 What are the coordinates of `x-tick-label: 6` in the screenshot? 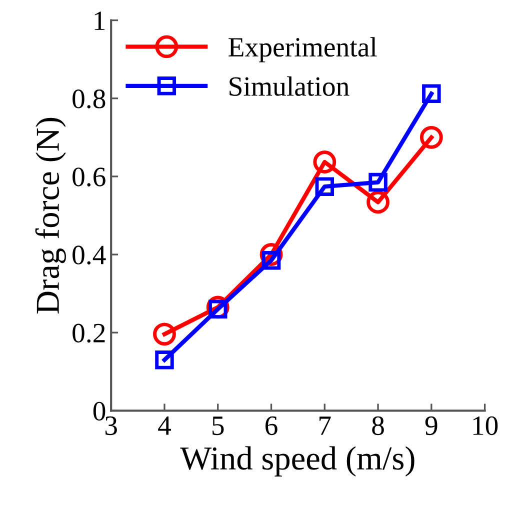 It's located at (272, 426).